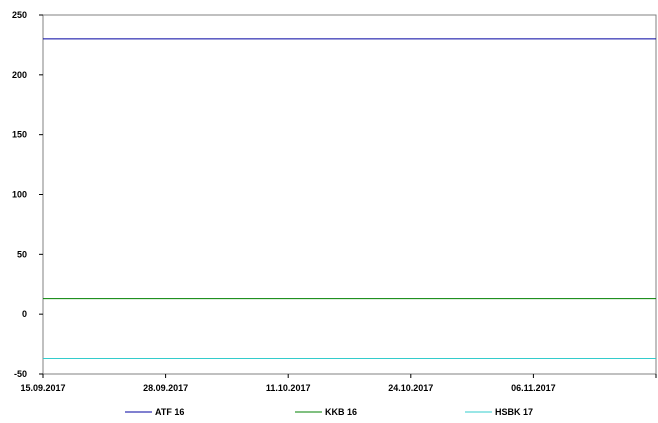 The image size is (658, 423). I want to click on legend: ATF 16 KKB 16 HSBK 17, so click(329, 412).